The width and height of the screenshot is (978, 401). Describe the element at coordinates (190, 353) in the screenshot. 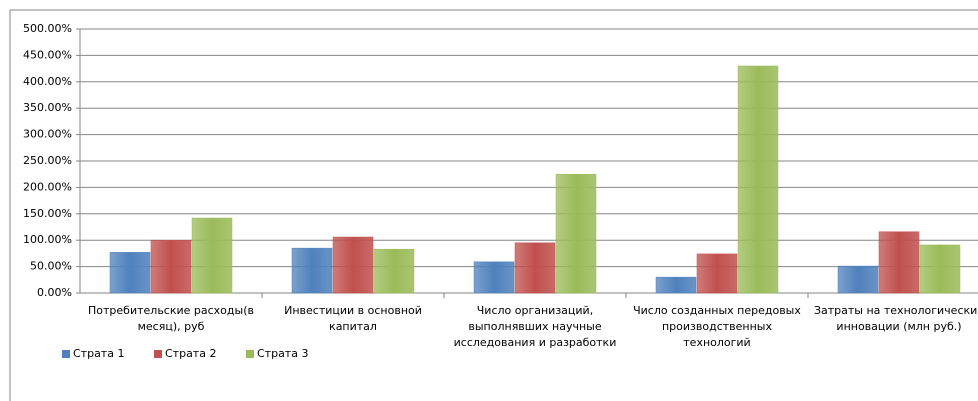

I see `legend-label: Страта 2` at that location.